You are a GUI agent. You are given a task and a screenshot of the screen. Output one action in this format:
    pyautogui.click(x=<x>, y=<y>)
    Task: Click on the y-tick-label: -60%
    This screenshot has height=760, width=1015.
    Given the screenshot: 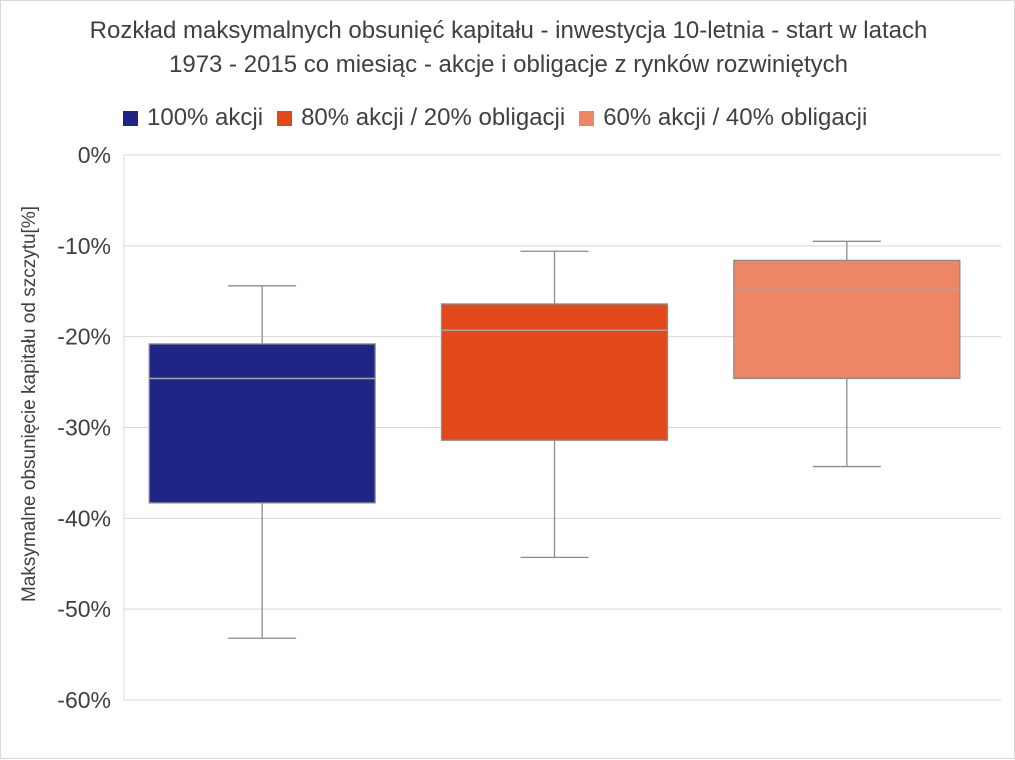 What is the action you would take?
    pyautogui.click(x=84, y=700)
    